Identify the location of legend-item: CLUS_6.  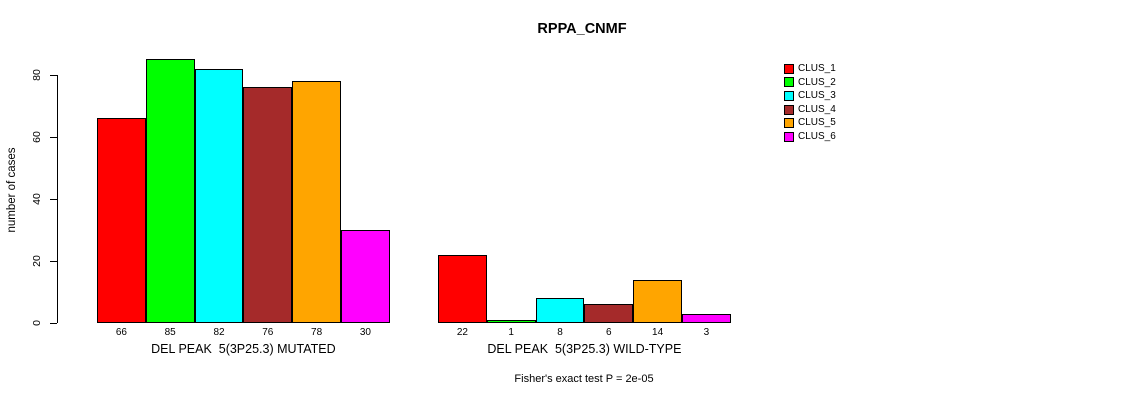
(810, 137).